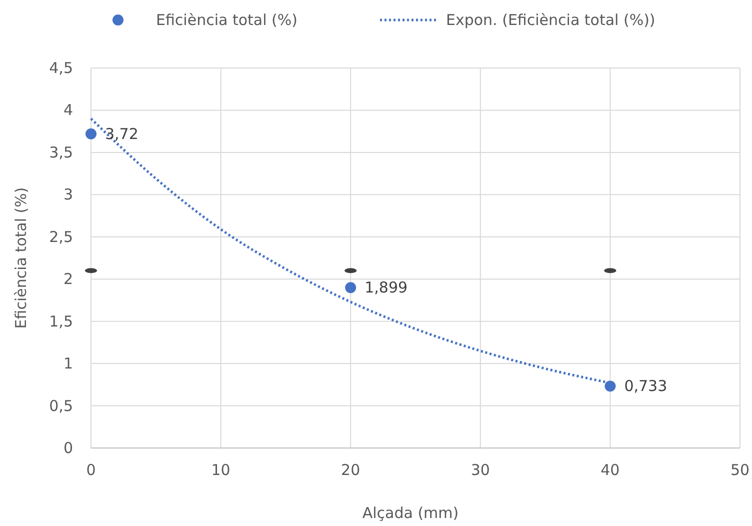 This screenshot has width=752, height=526. What do you see at coordinates (61, 152) in the screenshot?
I see `y-tick-label: 3,5` at bounding box center [61, 152].